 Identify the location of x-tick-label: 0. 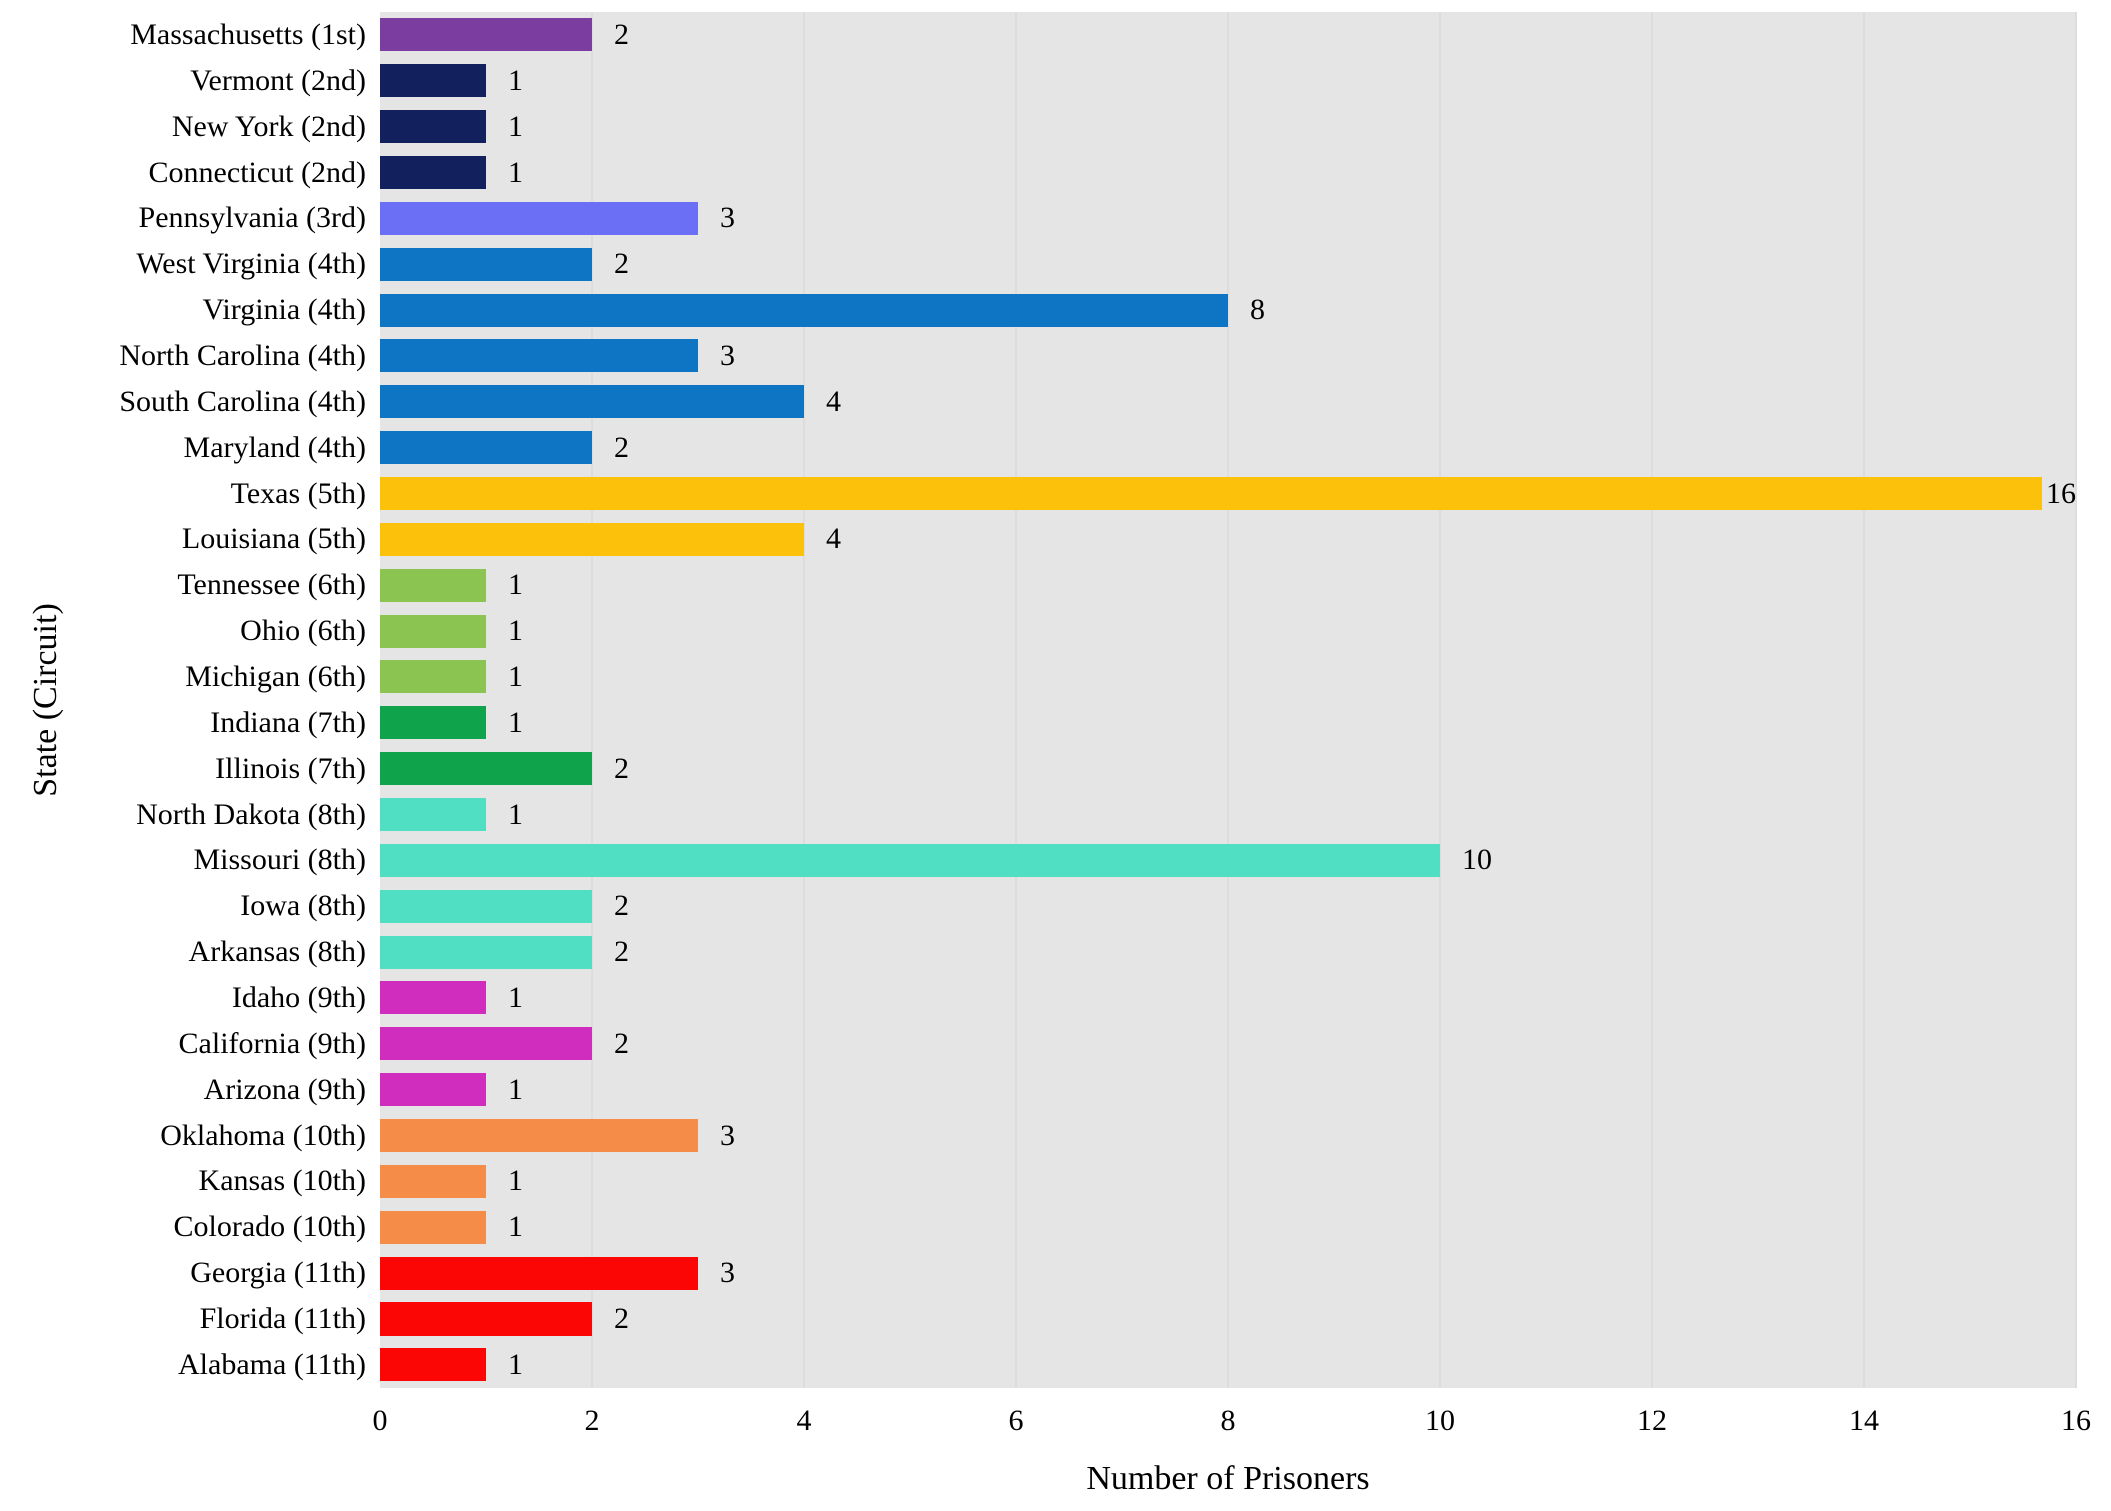
(380, 1420).